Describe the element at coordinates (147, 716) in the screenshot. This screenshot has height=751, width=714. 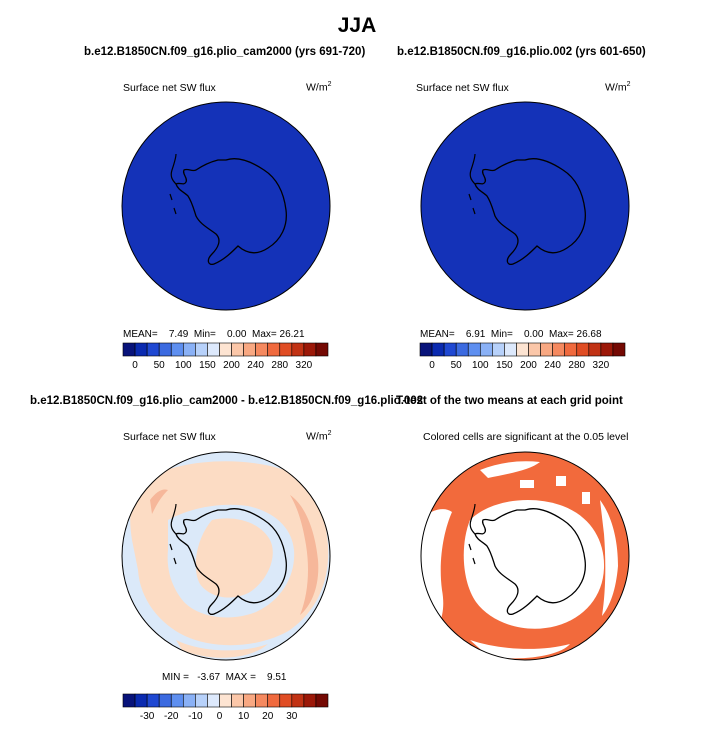
I see `colorbar-tick-label: -30` at that location.